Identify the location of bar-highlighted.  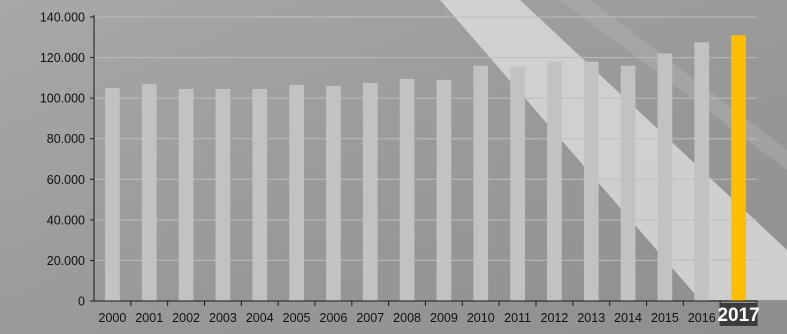
(738, 168).